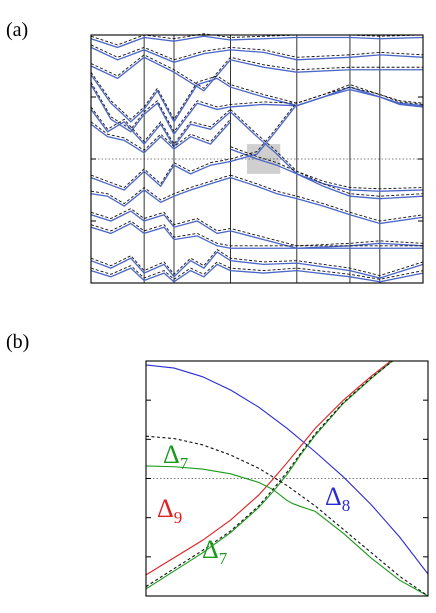  What do you see at coordinates (17, 342) in the screenshot?
I see `panel-b-label: (b)` at bounding box center [17, 342].